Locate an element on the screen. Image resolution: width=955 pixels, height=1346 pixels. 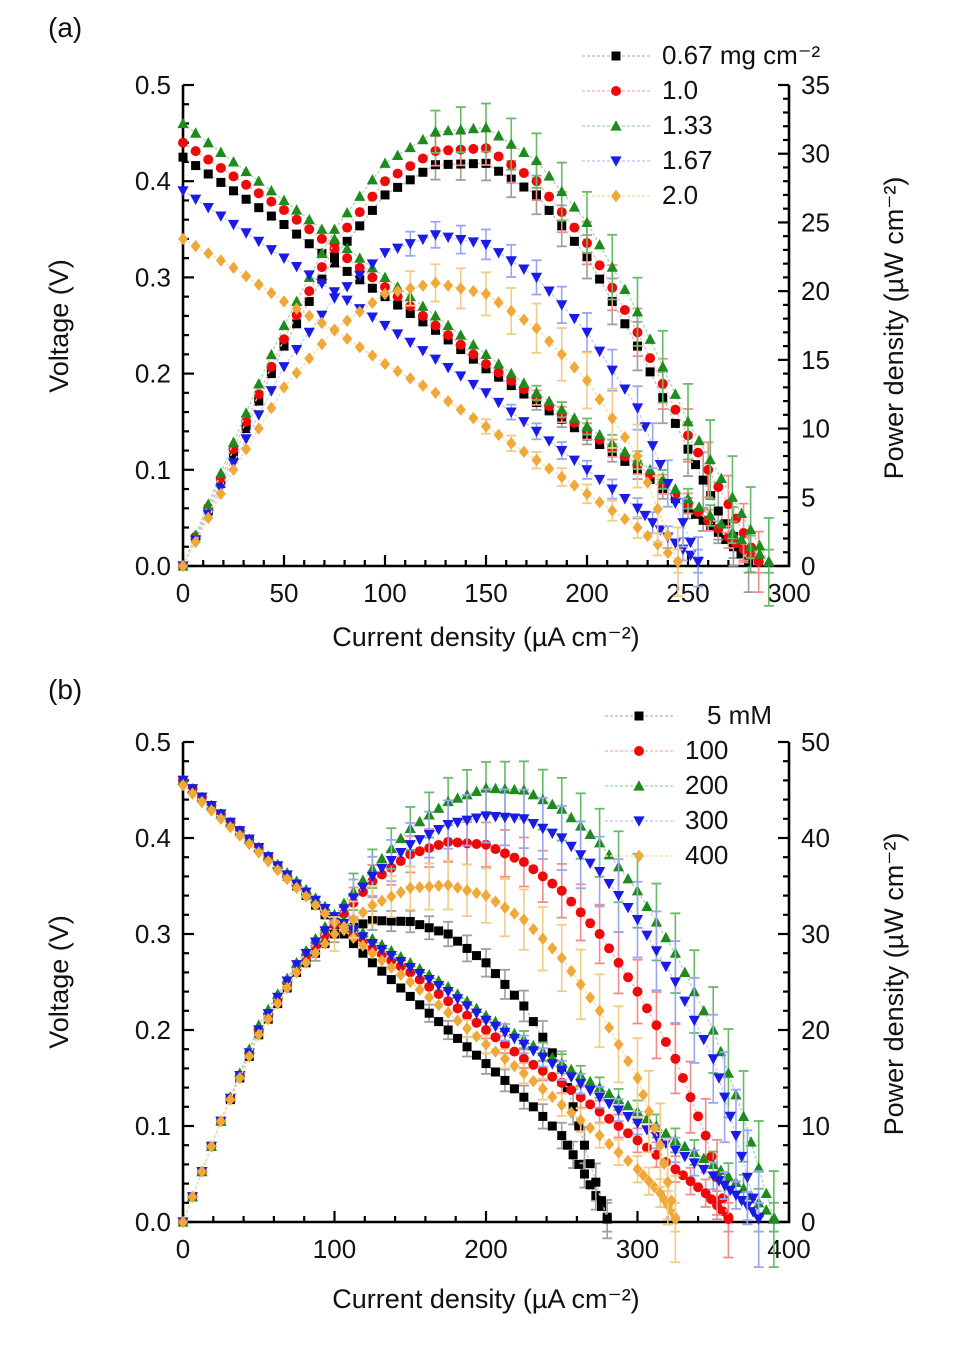
legend-item: 1.33 is located at coordinates (700, 125).